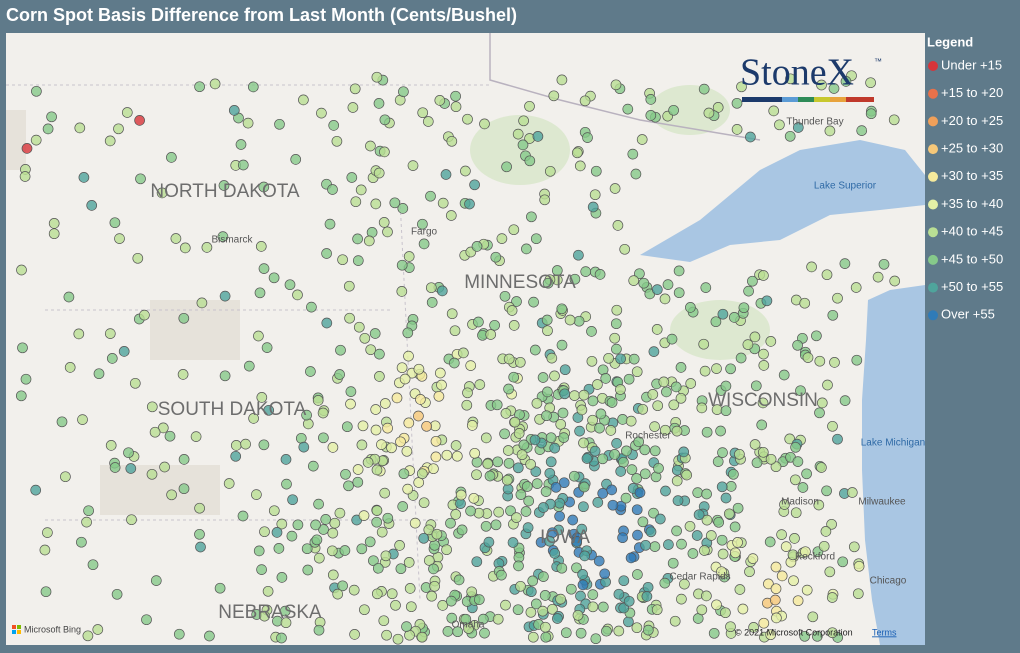 This screenshot has width=1020, height=653. What do you see at coordinates (763, 400) in the screenshot?
I see `state-label: WISCONSIN` at bounding box center [763, 400].